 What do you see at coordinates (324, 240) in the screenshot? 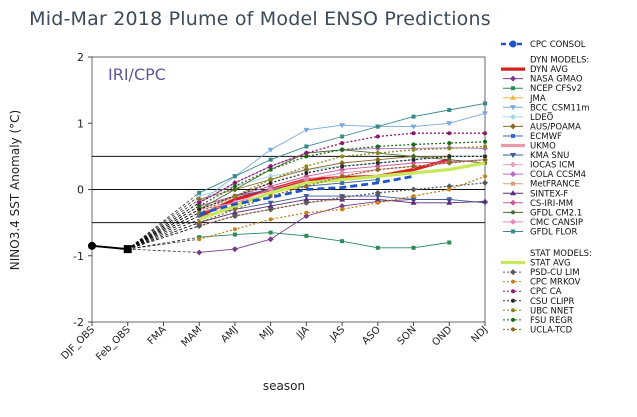
I see `series-line-ncep-cfsv2` at bounding box center [324, 240].